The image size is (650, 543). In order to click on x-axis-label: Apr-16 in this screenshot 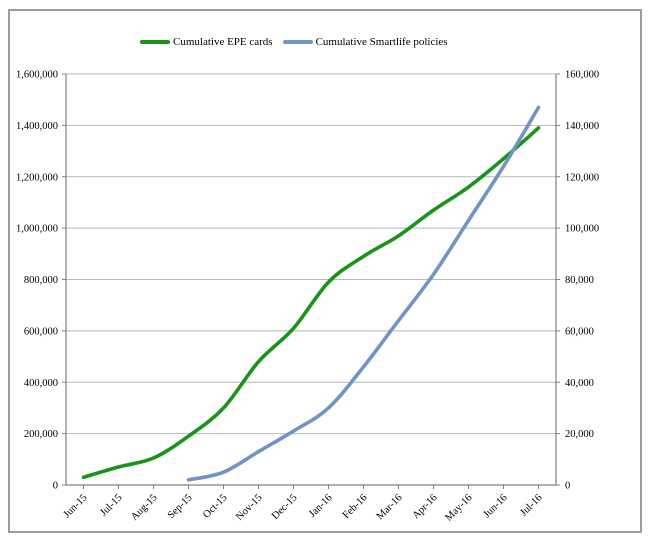, I will do `click(425, 506)`.